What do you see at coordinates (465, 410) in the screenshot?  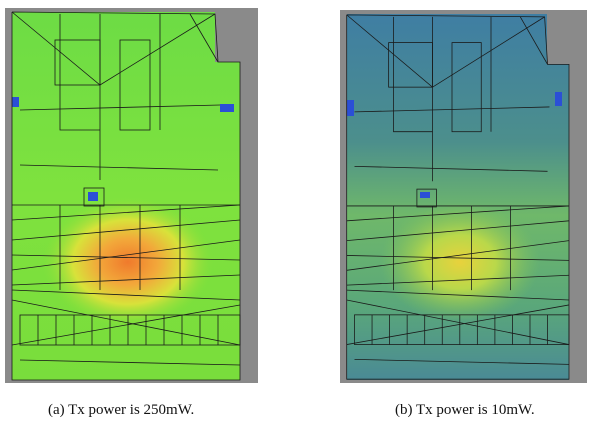 I see `caption: (b) Tx power is 10mW.` at bounding box center [465, 410].